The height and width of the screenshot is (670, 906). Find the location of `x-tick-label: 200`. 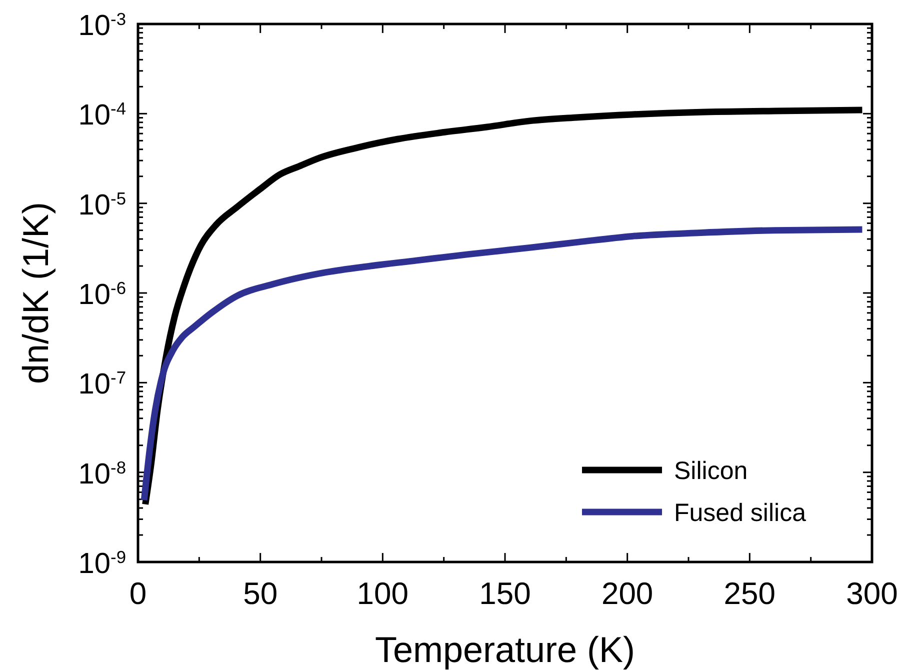

x-tick-label: 200 is located at coordinates (627, 593).